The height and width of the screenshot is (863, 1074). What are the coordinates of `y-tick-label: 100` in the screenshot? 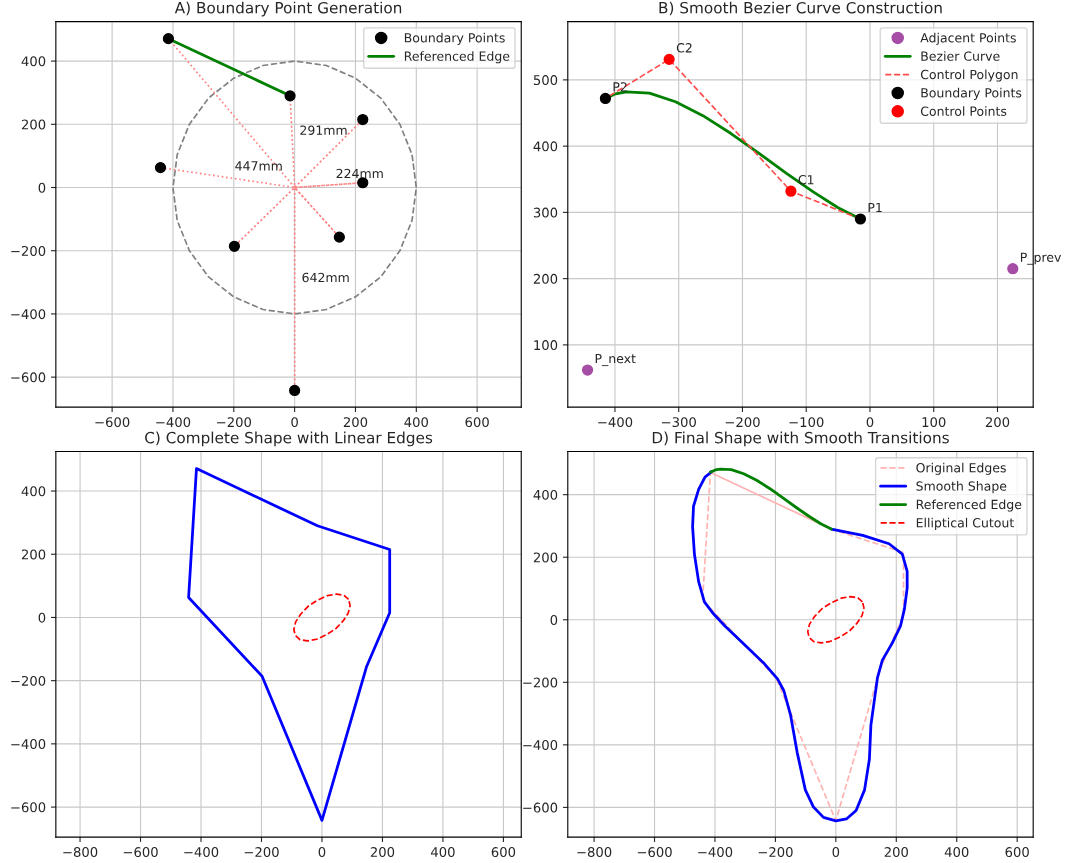 It's located at (546, 345).